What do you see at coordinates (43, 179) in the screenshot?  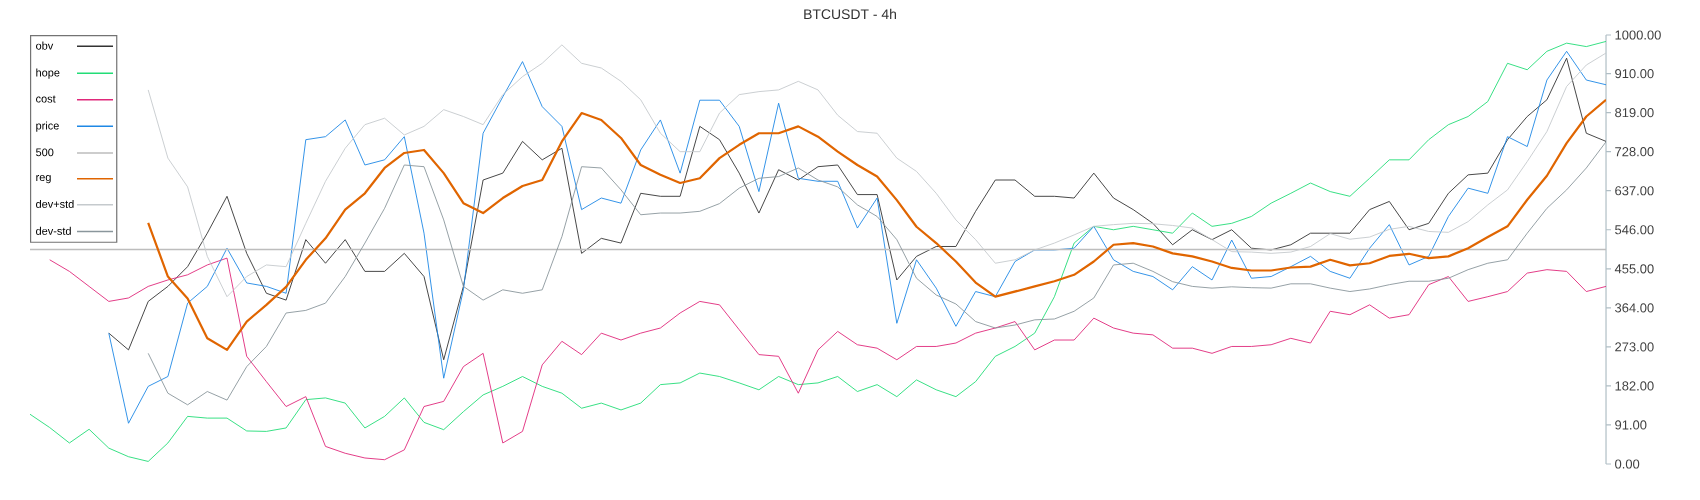 I see `legend-label: reg` at bounding box center [43, 179].